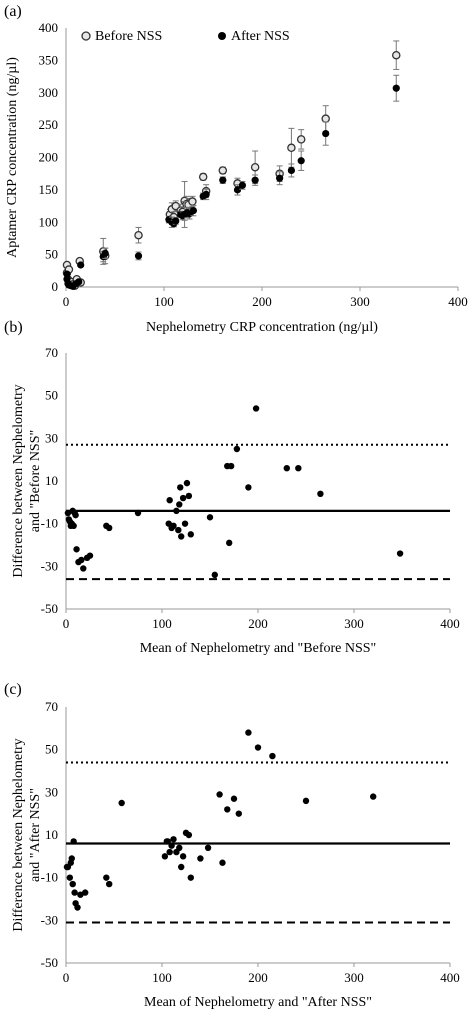 The image size is (474, 1017). Describe the element at coordinates (258, 1002) in the screenshot. I see `panel-c-x-axis-label: Mean of Nephelometry and "After NSS"` at that location.